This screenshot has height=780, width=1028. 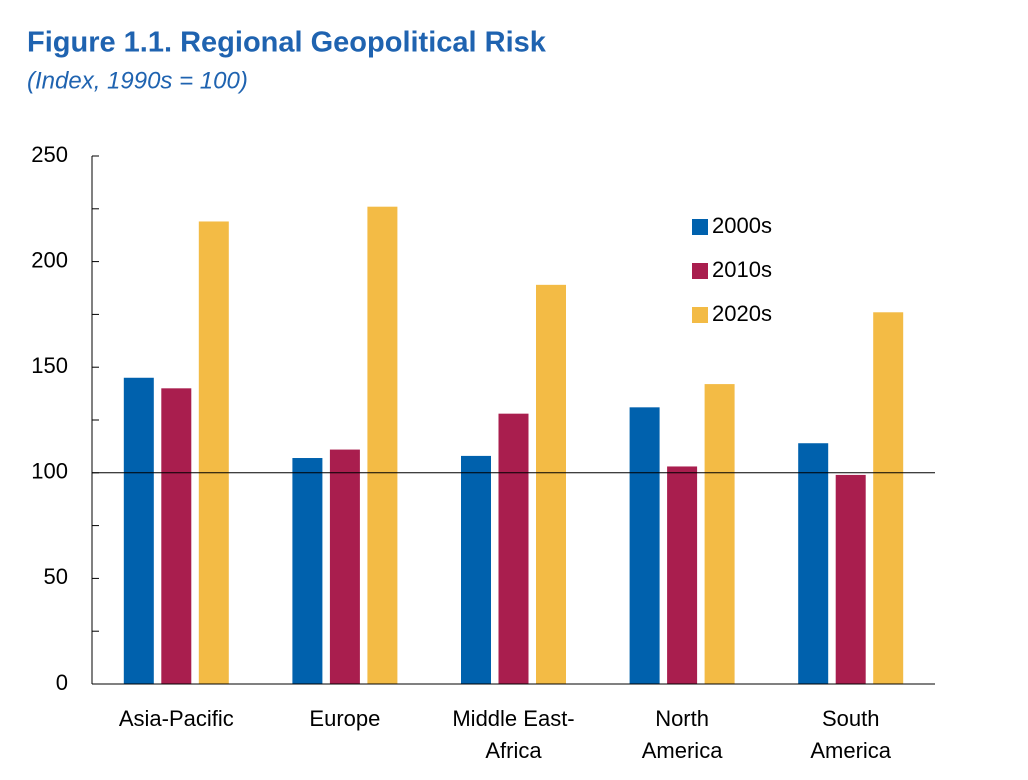 I want to click on chart-subtitle: (Index, 1990s = 100), so click(x=137, y=80).